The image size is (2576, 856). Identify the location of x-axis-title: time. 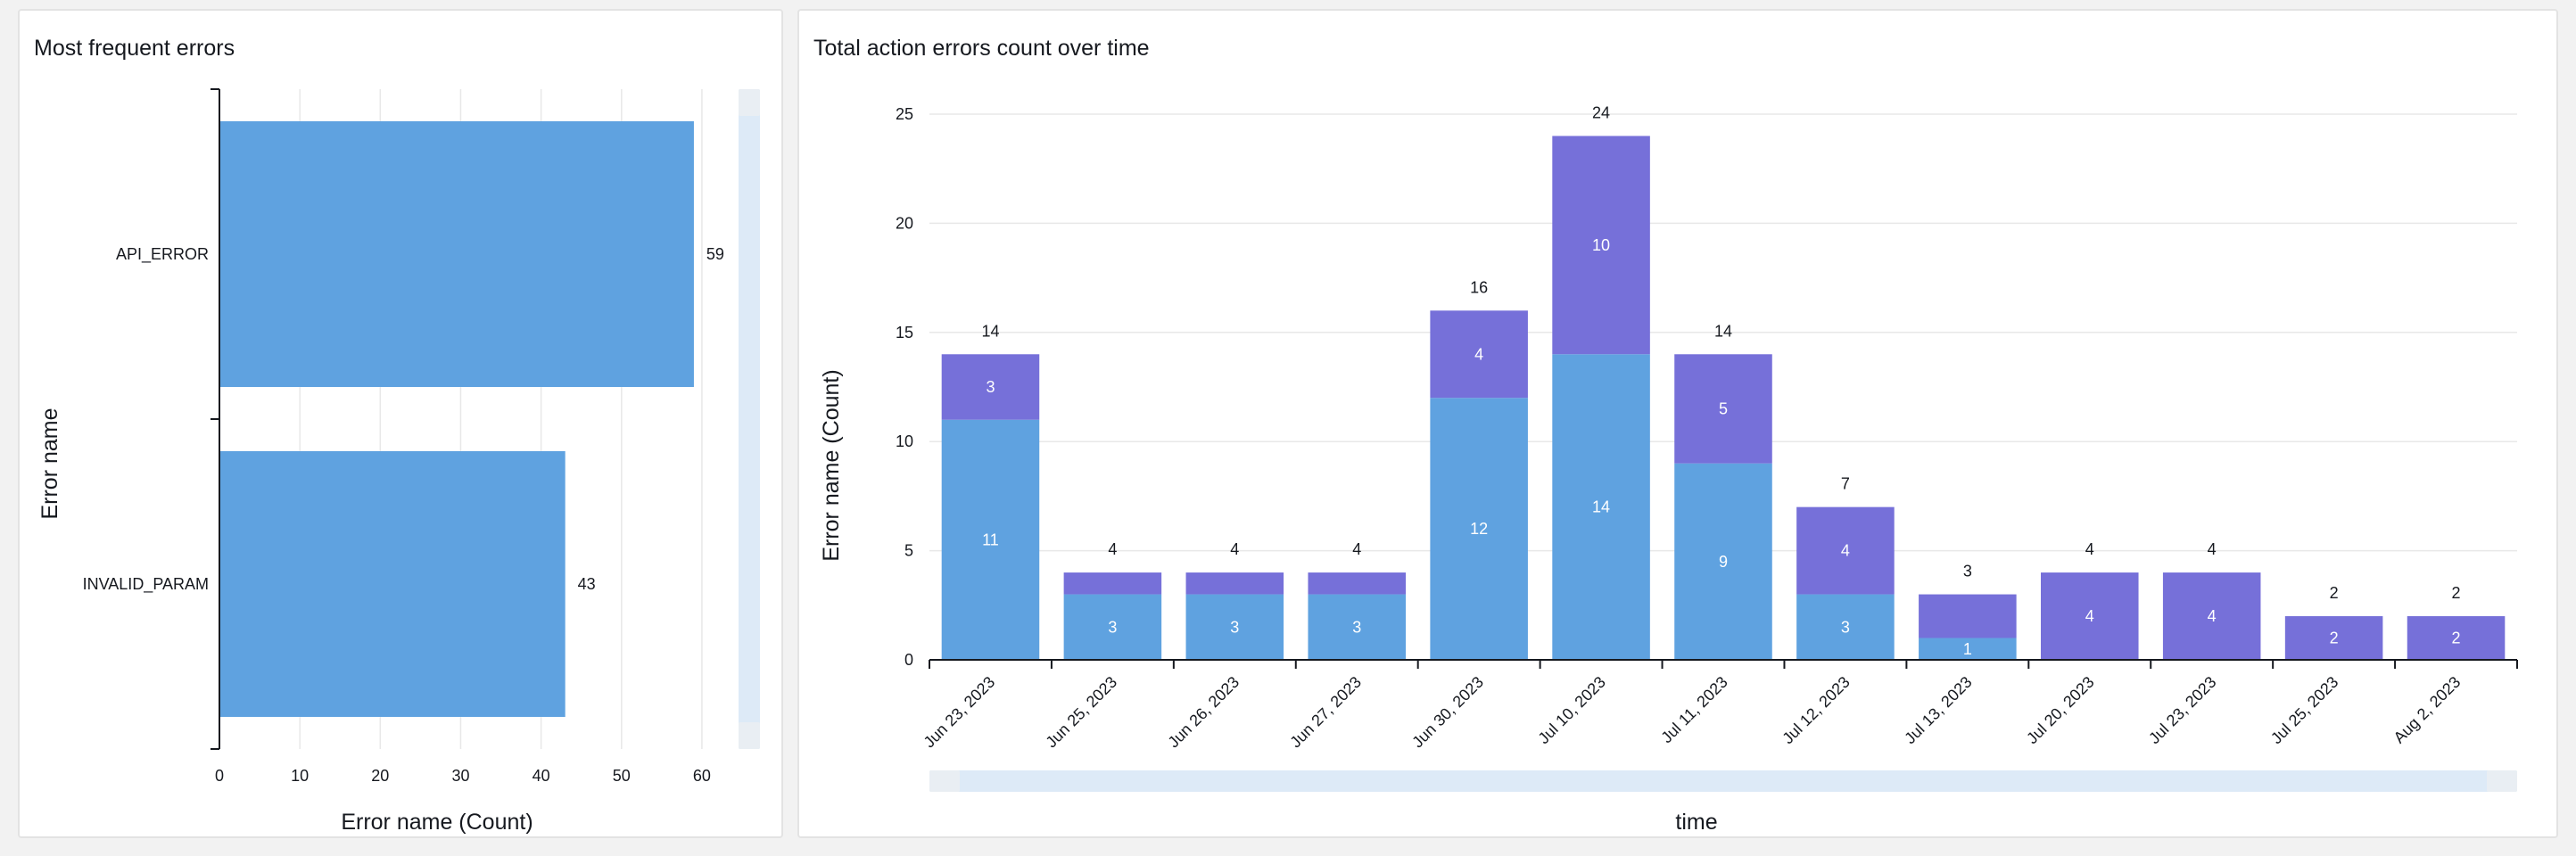
(1696, 822).